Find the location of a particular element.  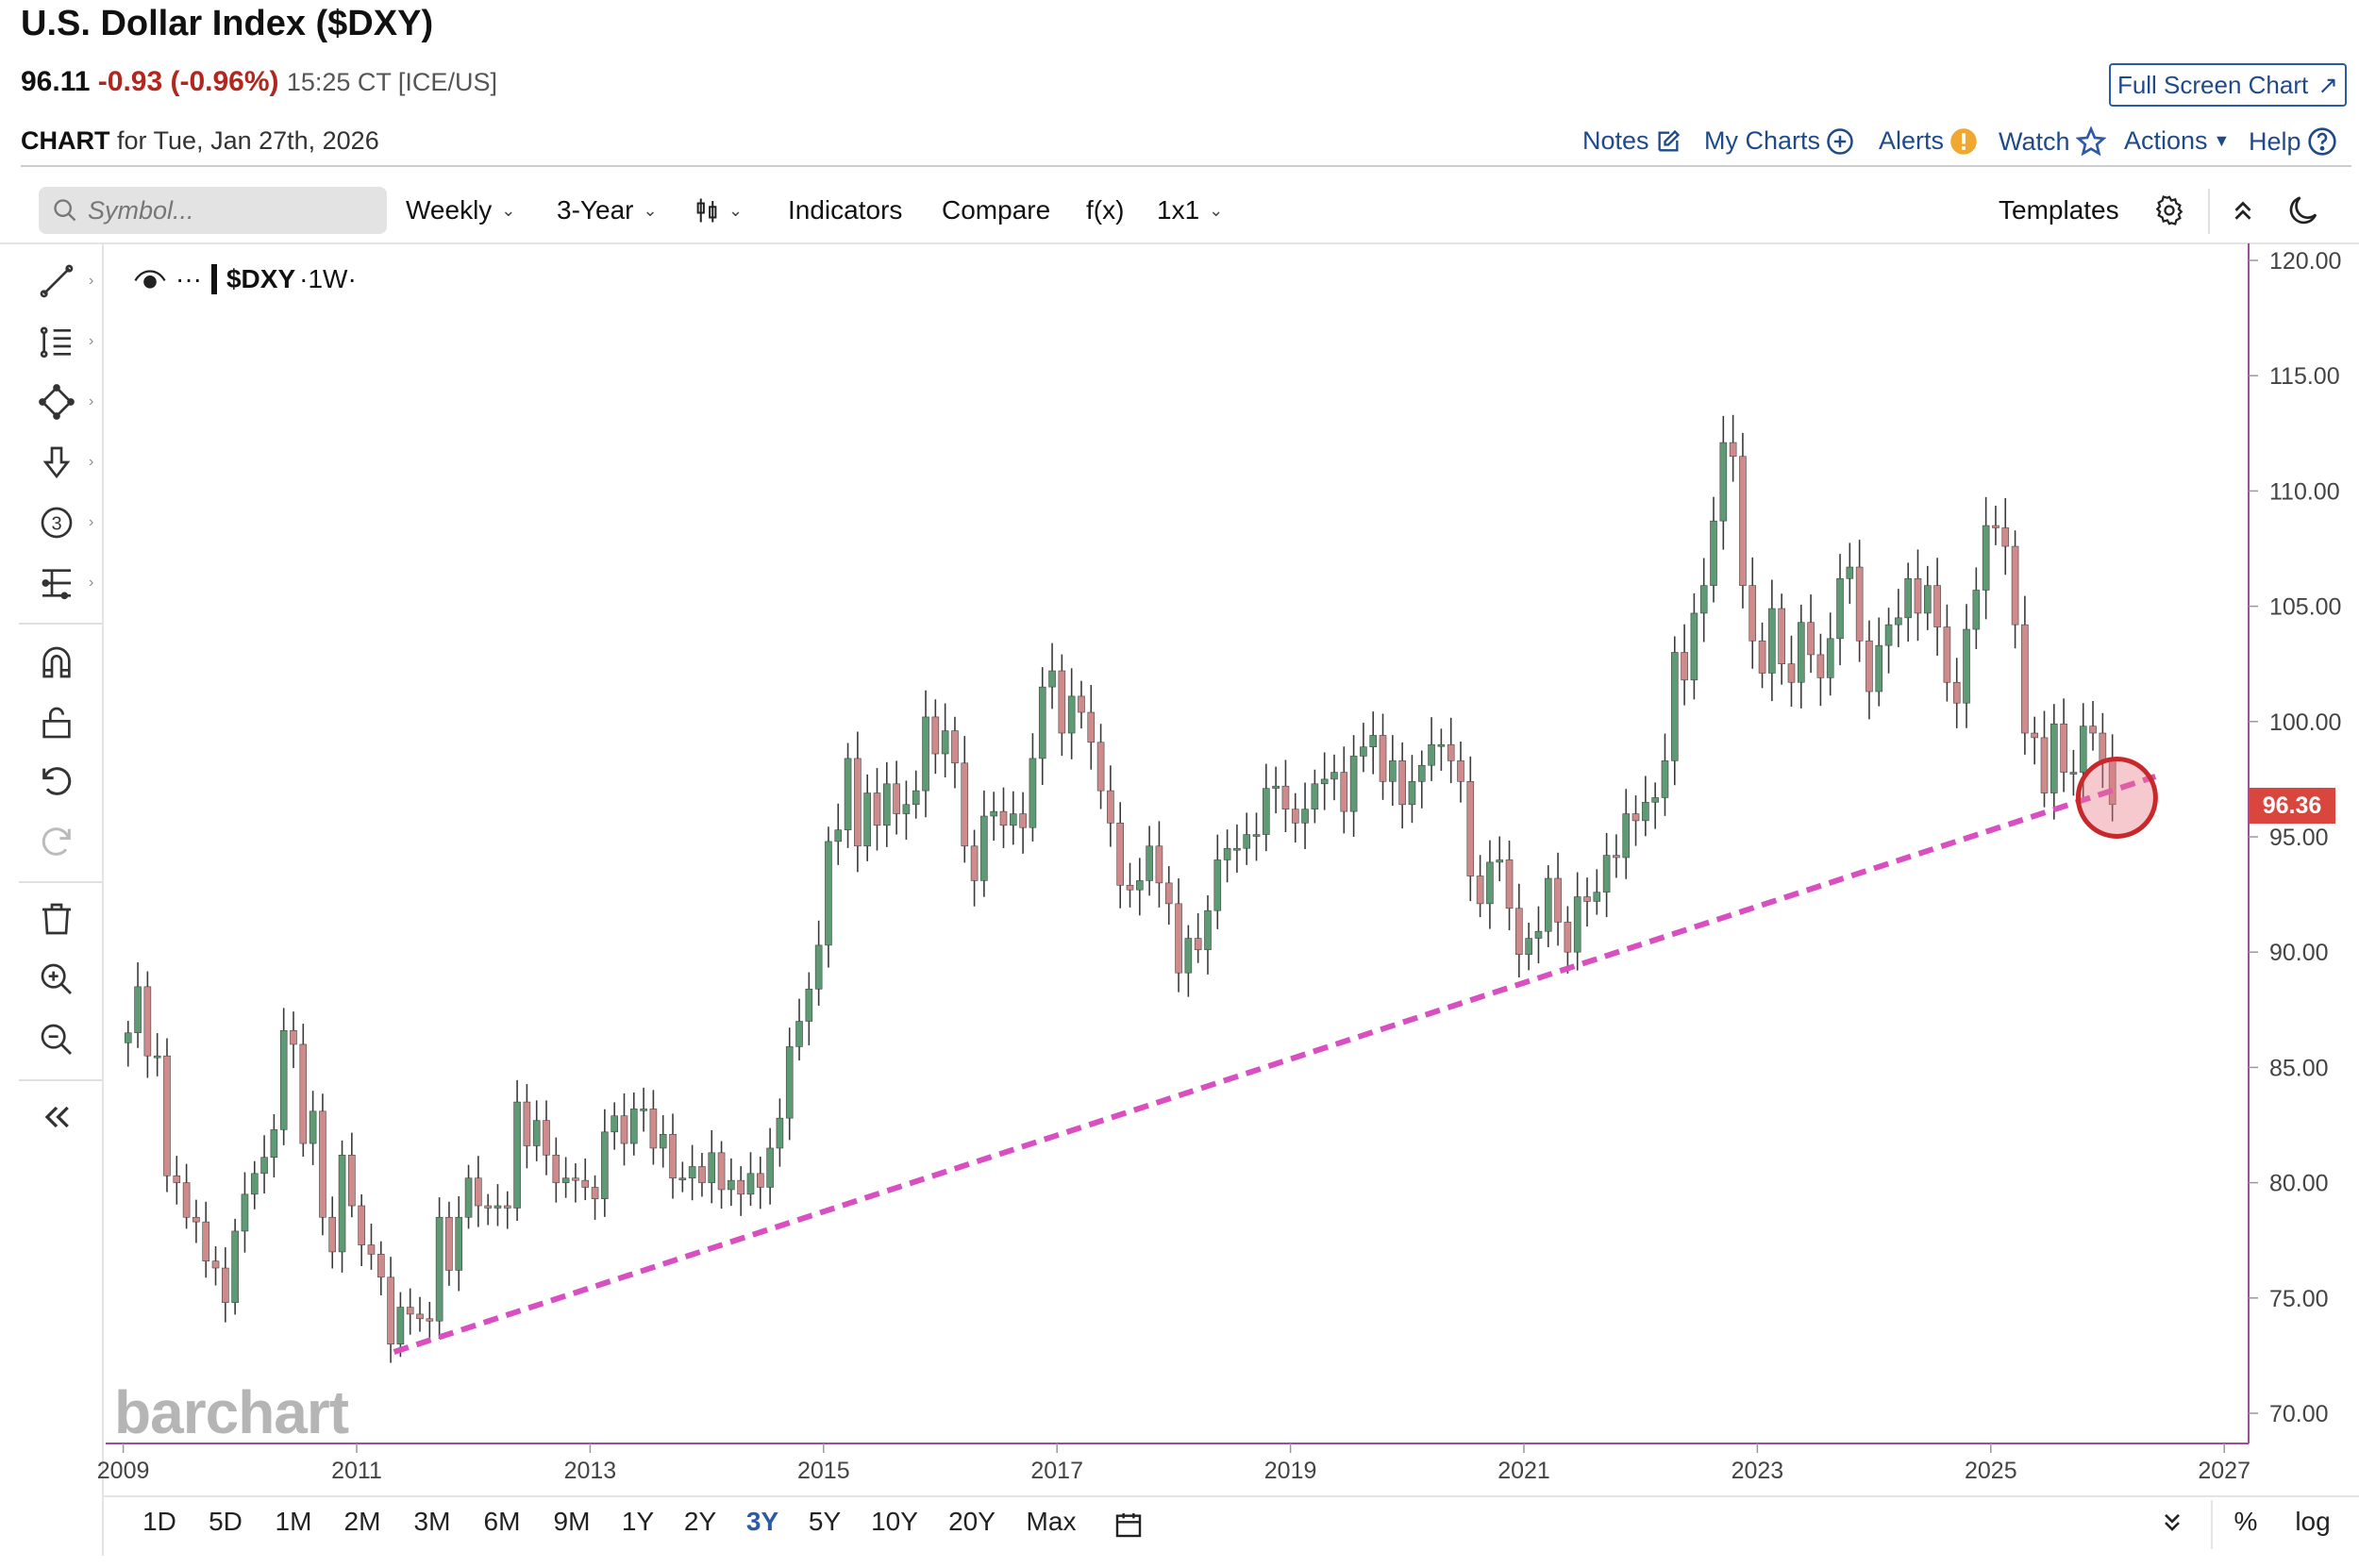

drawing-toolbar: › › › › 3 › › is located at coordinates (52, 900).